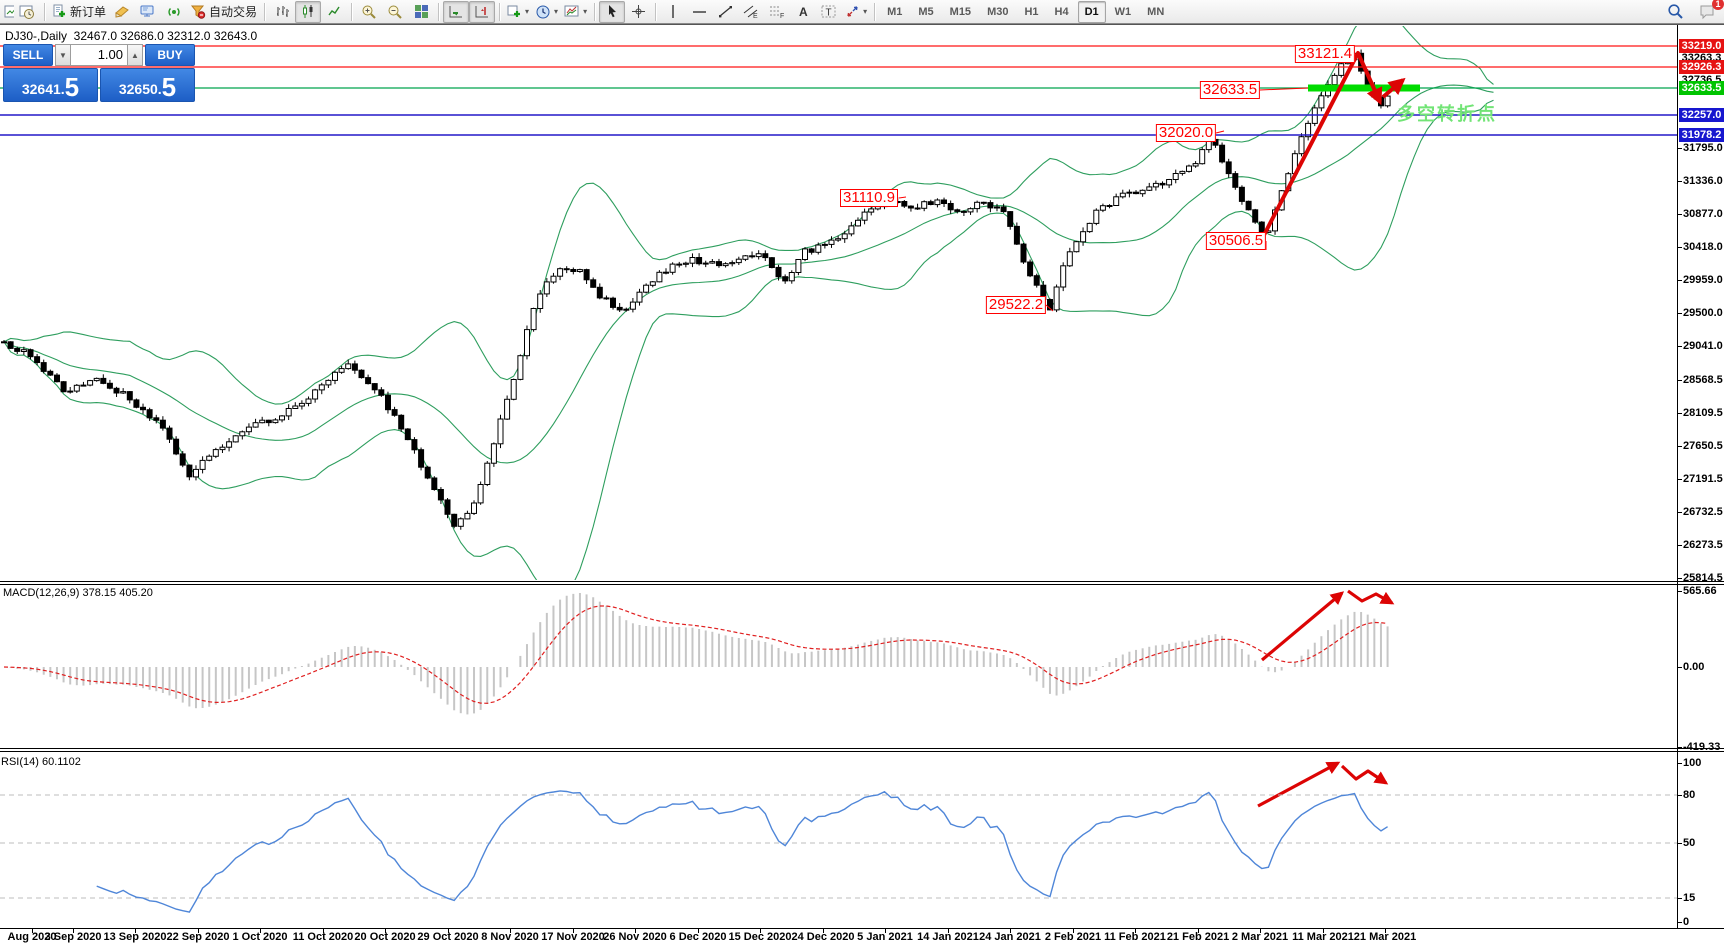 Image resolution: width=1724 pixels, height=947 pixels. I want to click on volume-input: 1.00, so click(99, 55).